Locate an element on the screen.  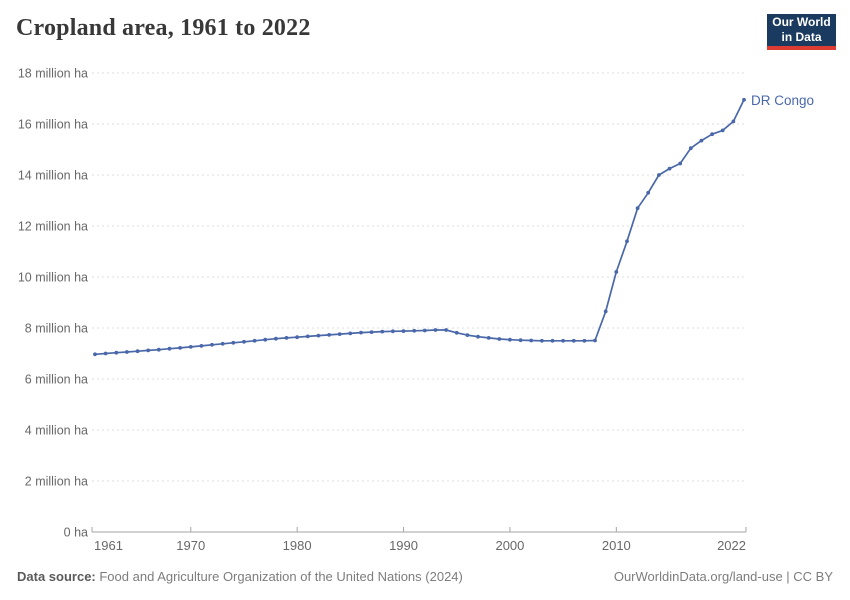
y-tick-label: 16 million ha is located at coordinates (53, 125).